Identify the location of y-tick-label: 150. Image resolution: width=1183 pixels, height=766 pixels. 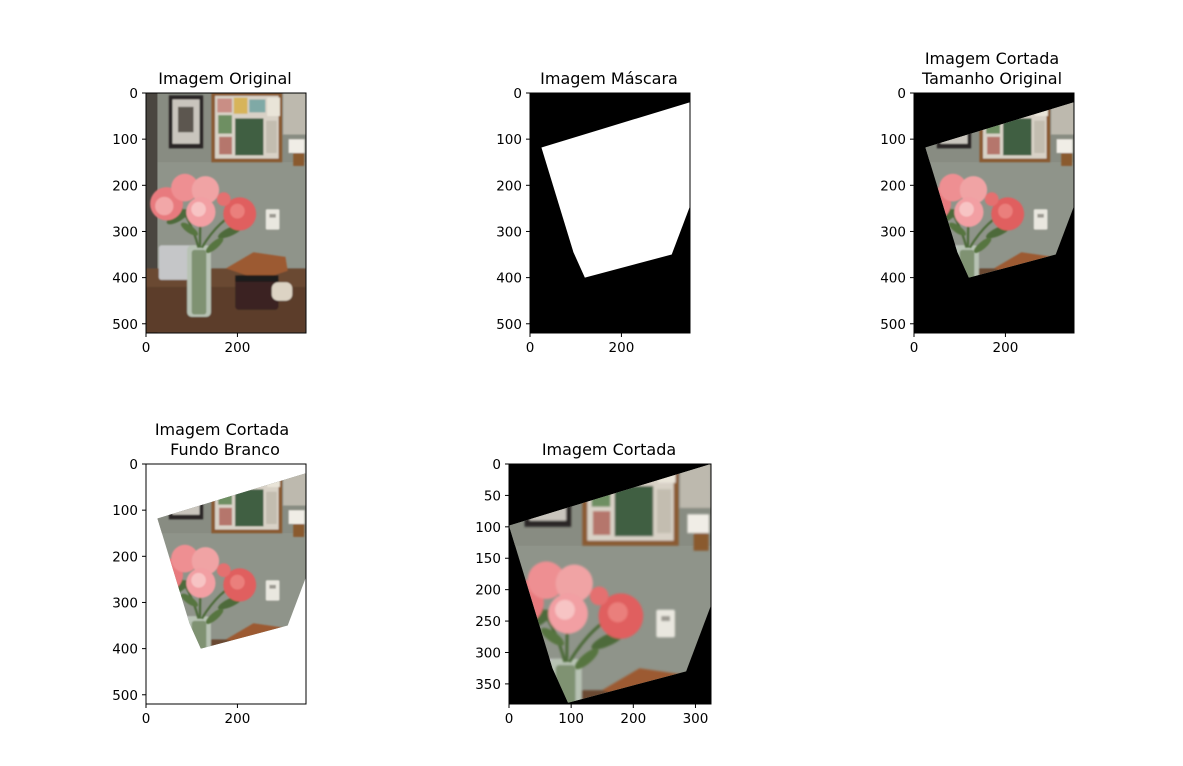
(488, 559).